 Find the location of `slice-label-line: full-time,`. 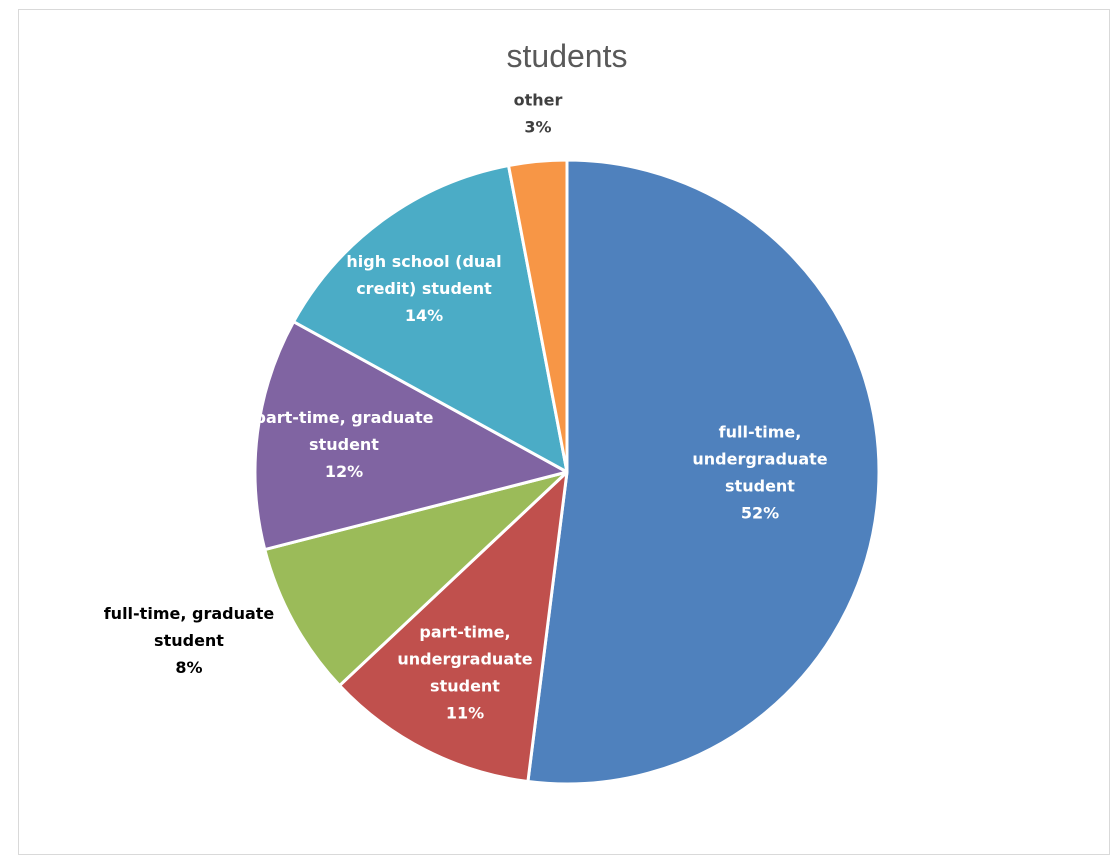

slice-label-line: full-time, is located at coordinates (760, 432).